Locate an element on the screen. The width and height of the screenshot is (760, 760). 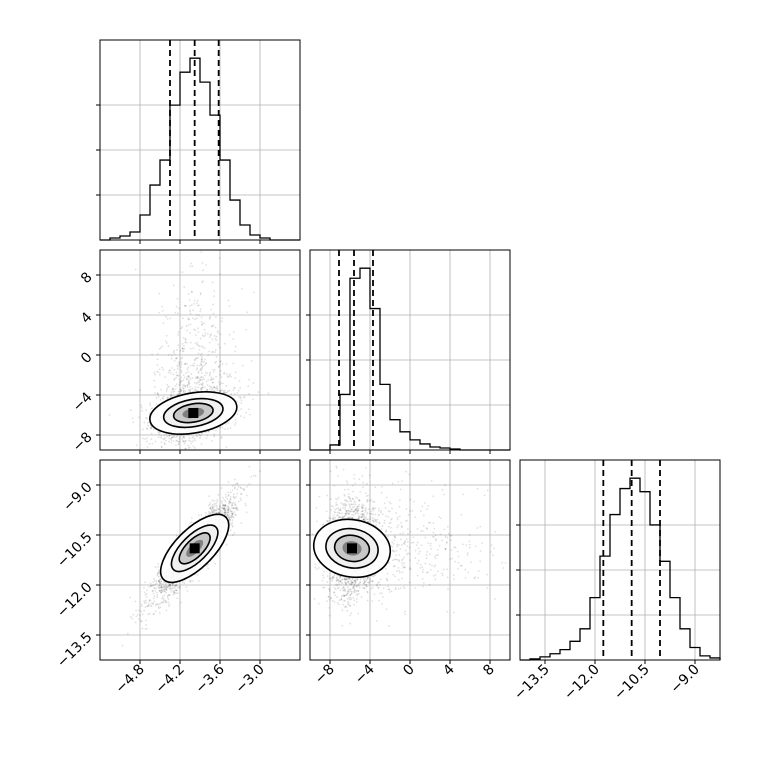
joint-param-1-param-2: 840−4−8 is located at coordinates (185, 352).